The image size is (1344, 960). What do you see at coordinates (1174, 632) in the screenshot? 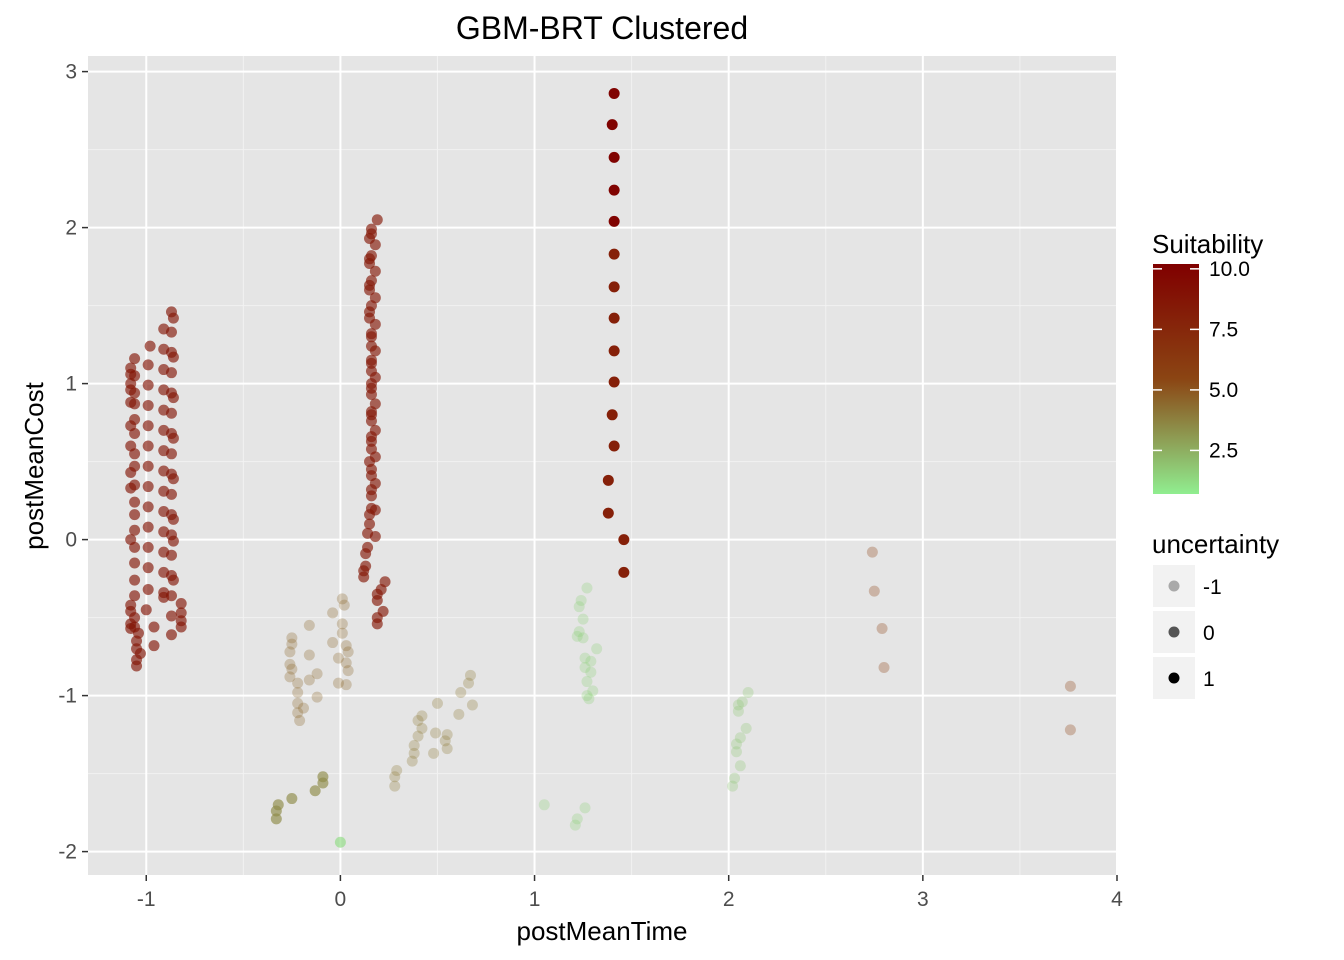
I see `uncertainty-key-point` at bounding box center [1174, 632].